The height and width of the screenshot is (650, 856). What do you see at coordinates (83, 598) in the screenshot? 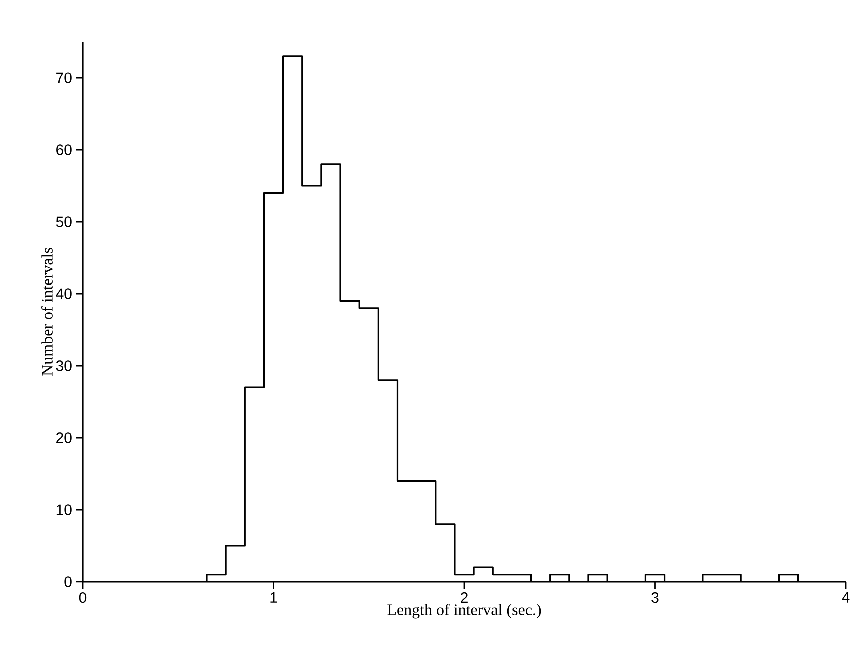
I see `x-tick-label: 0` at bounding box center [83, 598].